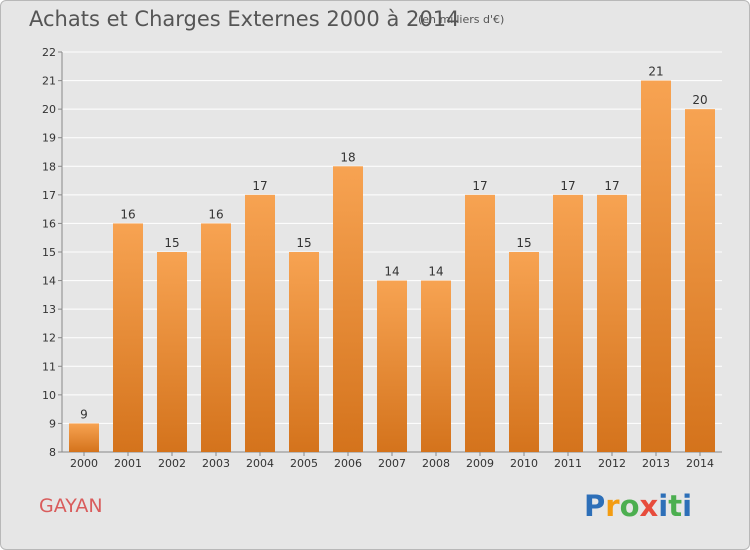 The height and width of the screenshot is (550, 750). I want to click on y-tick-label: 21, so click(49, 81).